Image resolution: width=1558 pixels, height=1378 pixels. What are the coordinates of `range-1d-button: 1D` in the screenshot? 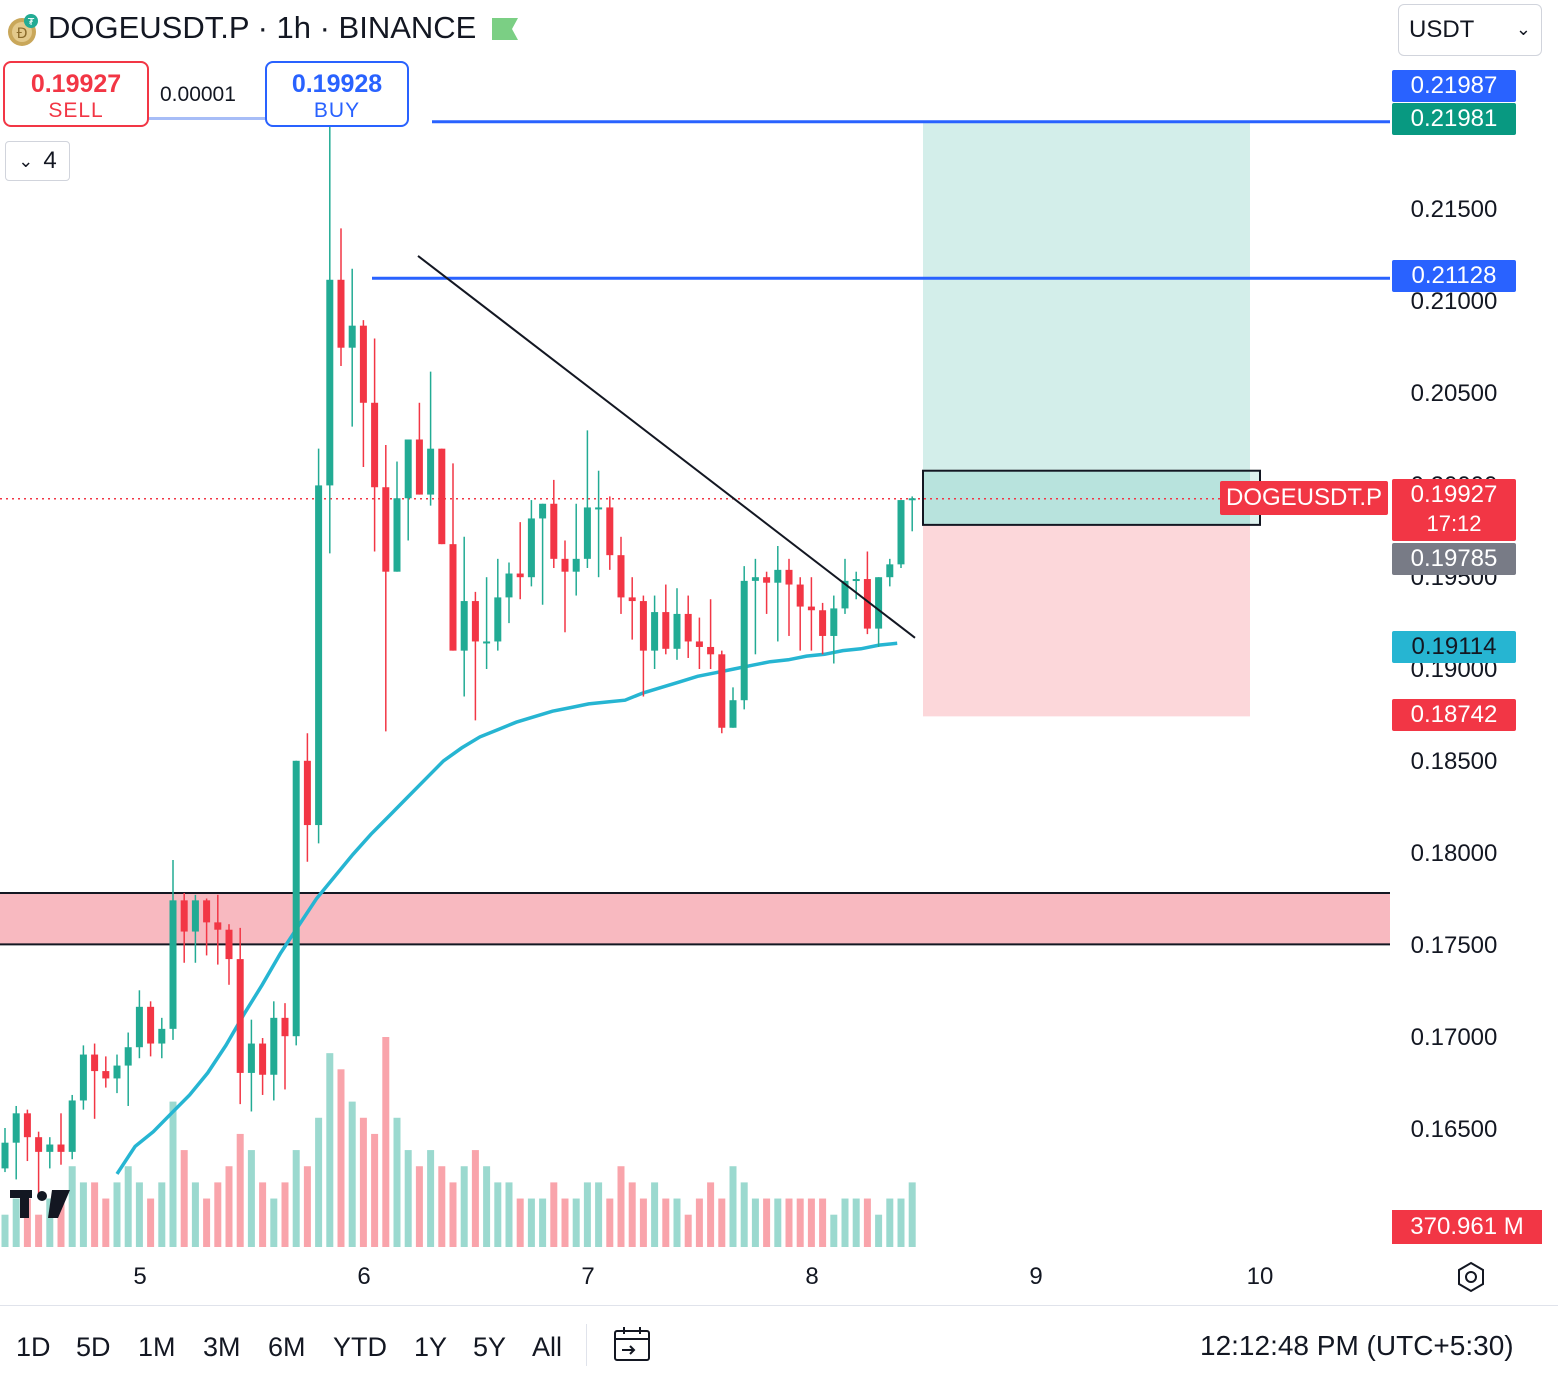 It's located at (33, 1347).